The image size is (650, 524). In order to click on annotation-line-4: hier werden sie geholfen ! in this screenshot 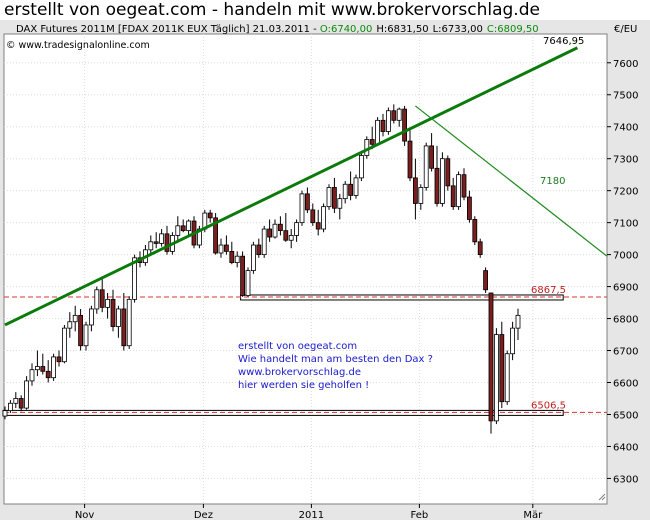, I will do `click(303, 385)`.